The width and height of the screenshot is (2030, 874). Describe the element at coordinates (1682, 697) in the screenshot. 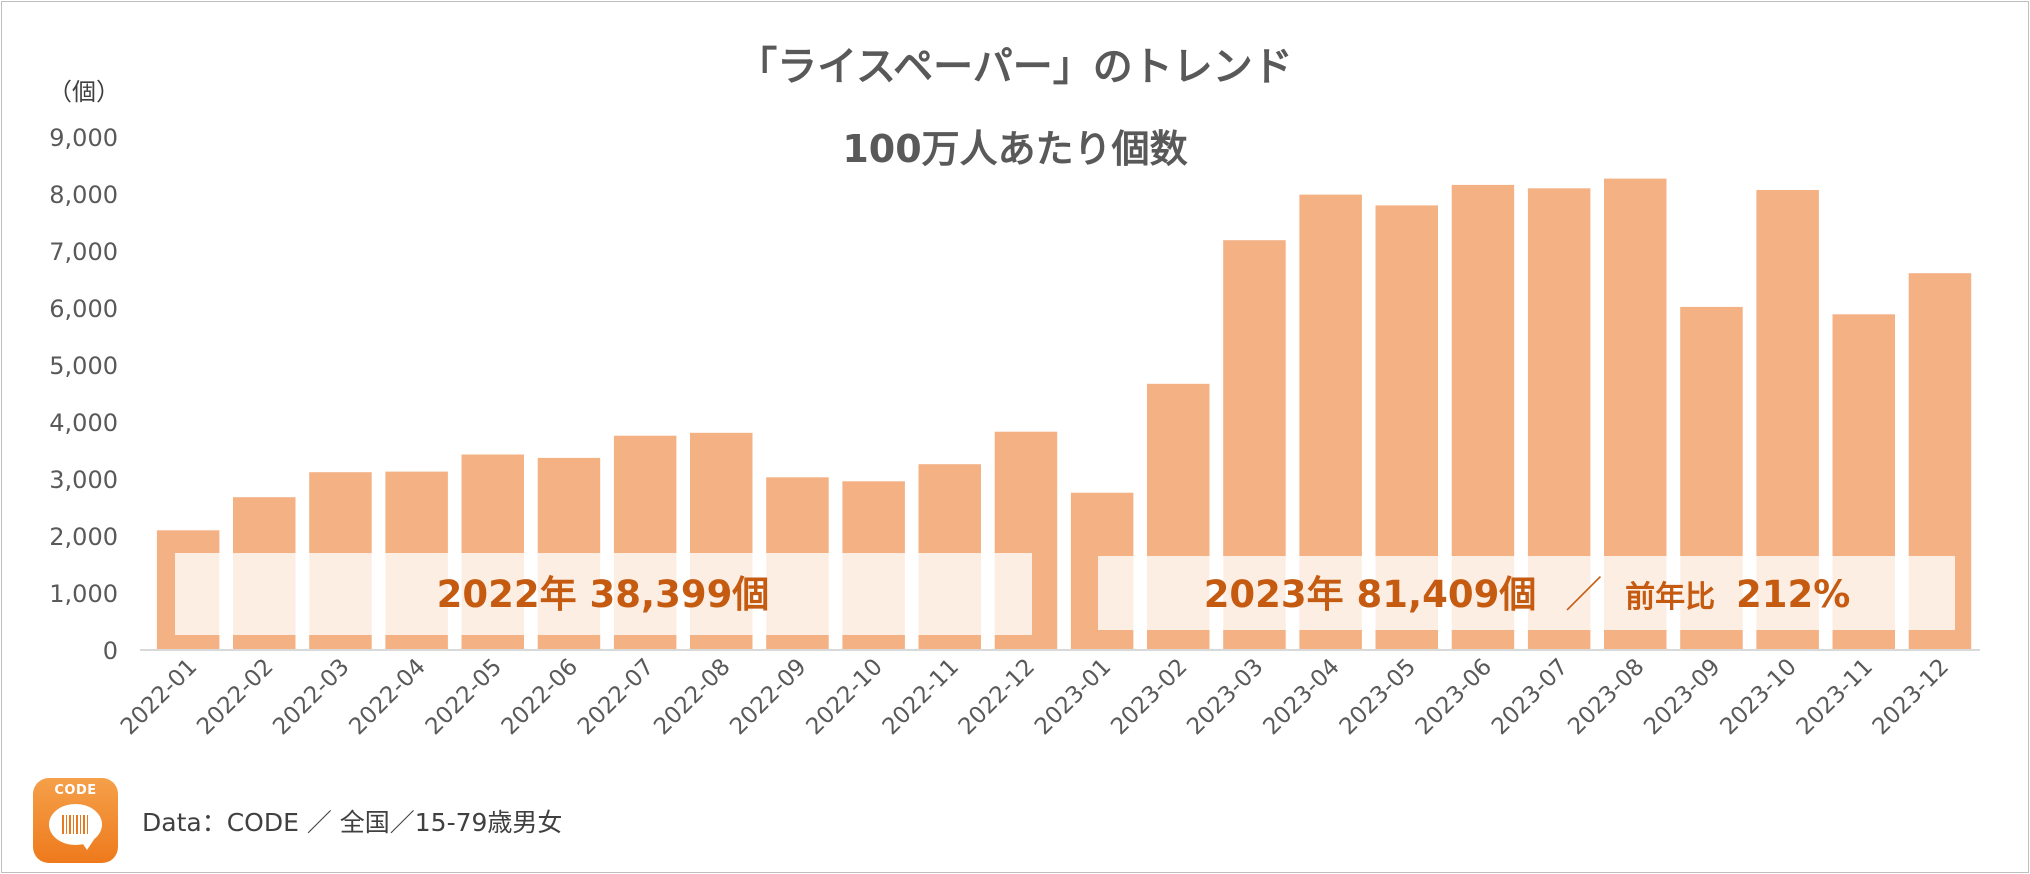

I see `x-tick-label: 2023-09` at that location.